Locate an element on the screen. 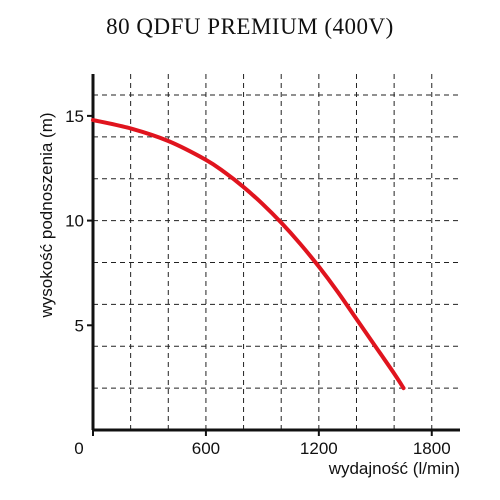  y-tick-label: 5 is located at coordinates (79, 325).